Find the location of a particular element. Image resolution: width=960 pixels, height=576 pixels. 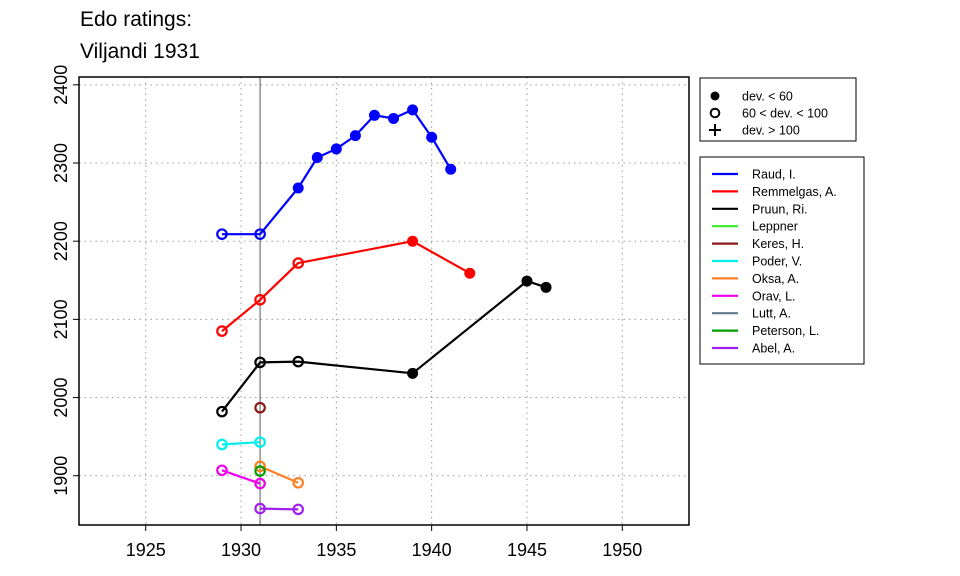

y-tick-label: 2400 is located at coordinates (61, 85).